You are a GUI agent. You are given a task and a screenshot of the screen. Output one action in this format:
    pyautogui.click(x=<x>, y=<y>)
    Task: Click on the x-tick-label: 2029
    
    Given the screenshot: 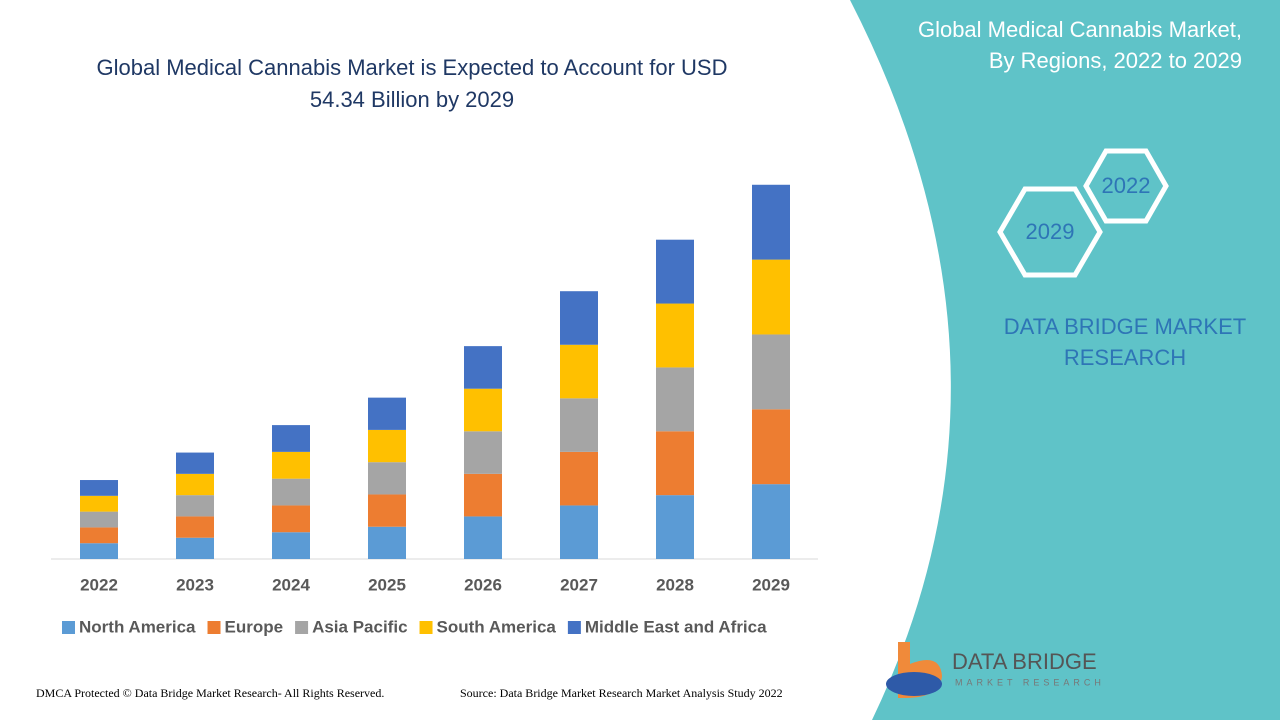 What is the action you would take?
    pyautogui.click(x=771, y=584)
    